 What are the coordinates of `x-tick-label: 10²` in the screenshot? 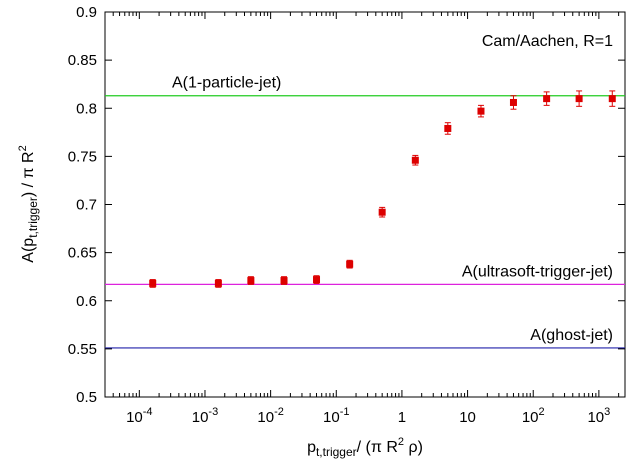 It's located at (533, 416).